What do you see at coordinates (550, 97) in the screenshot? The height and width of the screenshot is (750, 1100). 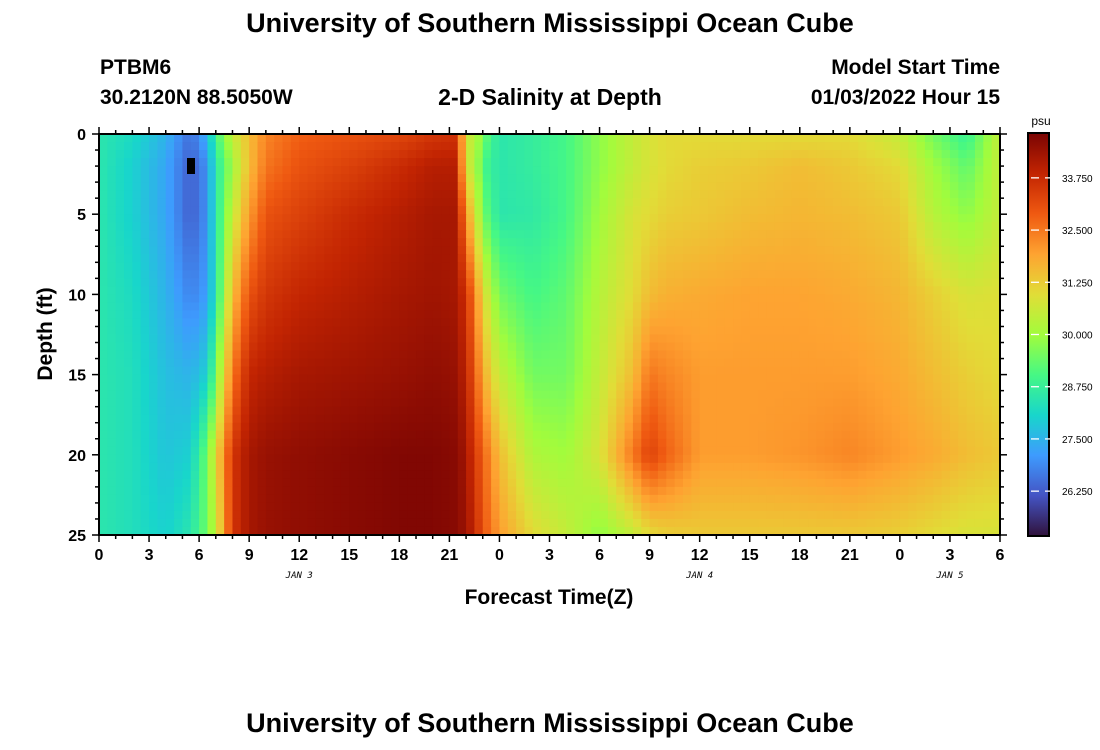 I see `chart-subtitle: 2-D Salinity at Depth` at bounding box center [550, 97].